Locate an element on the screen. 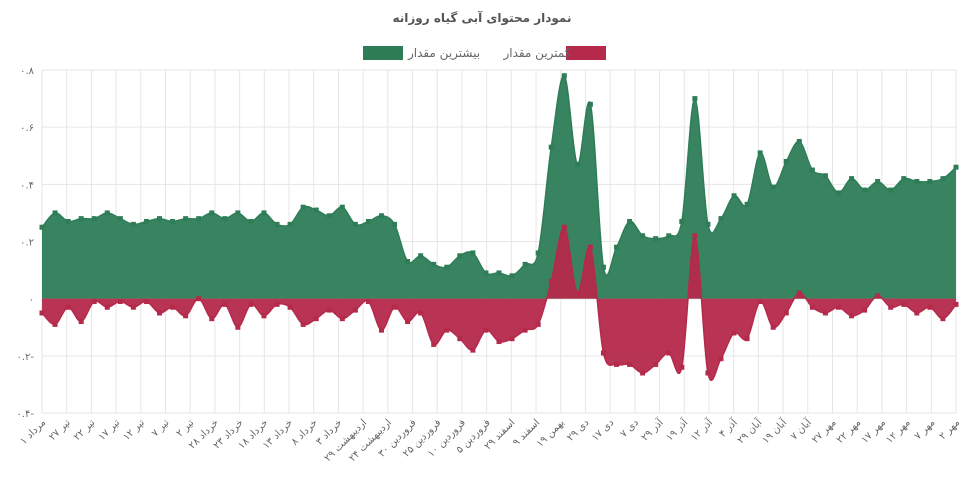 The image size is (964, 479). legend-item-max: بیشترین مقدار is located at coordinates (421, 53).